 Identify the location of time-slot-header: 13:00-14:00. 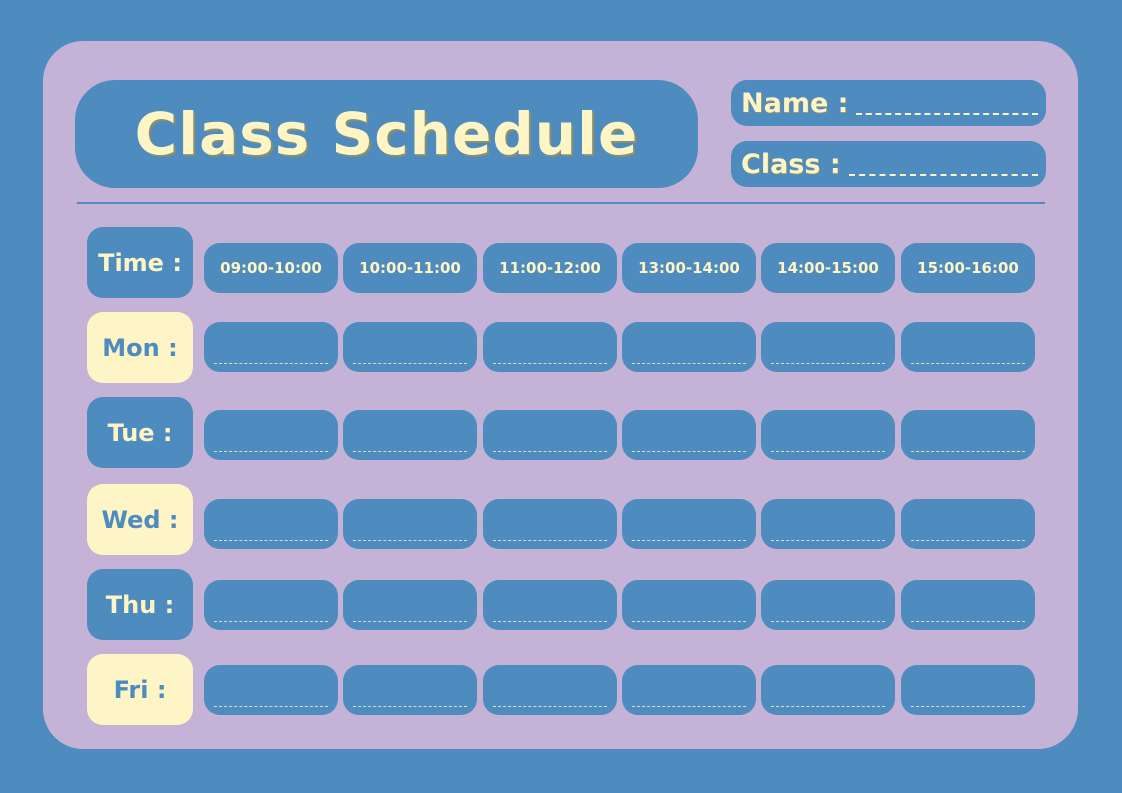
(689, 268).